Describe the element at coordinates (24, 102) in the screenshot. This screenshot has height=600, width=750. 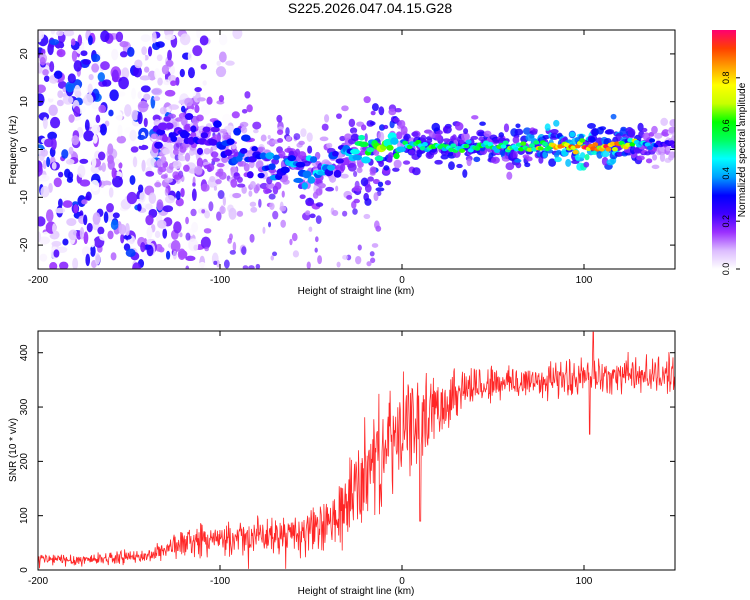
I see `y-tick-label: 10` at that location.